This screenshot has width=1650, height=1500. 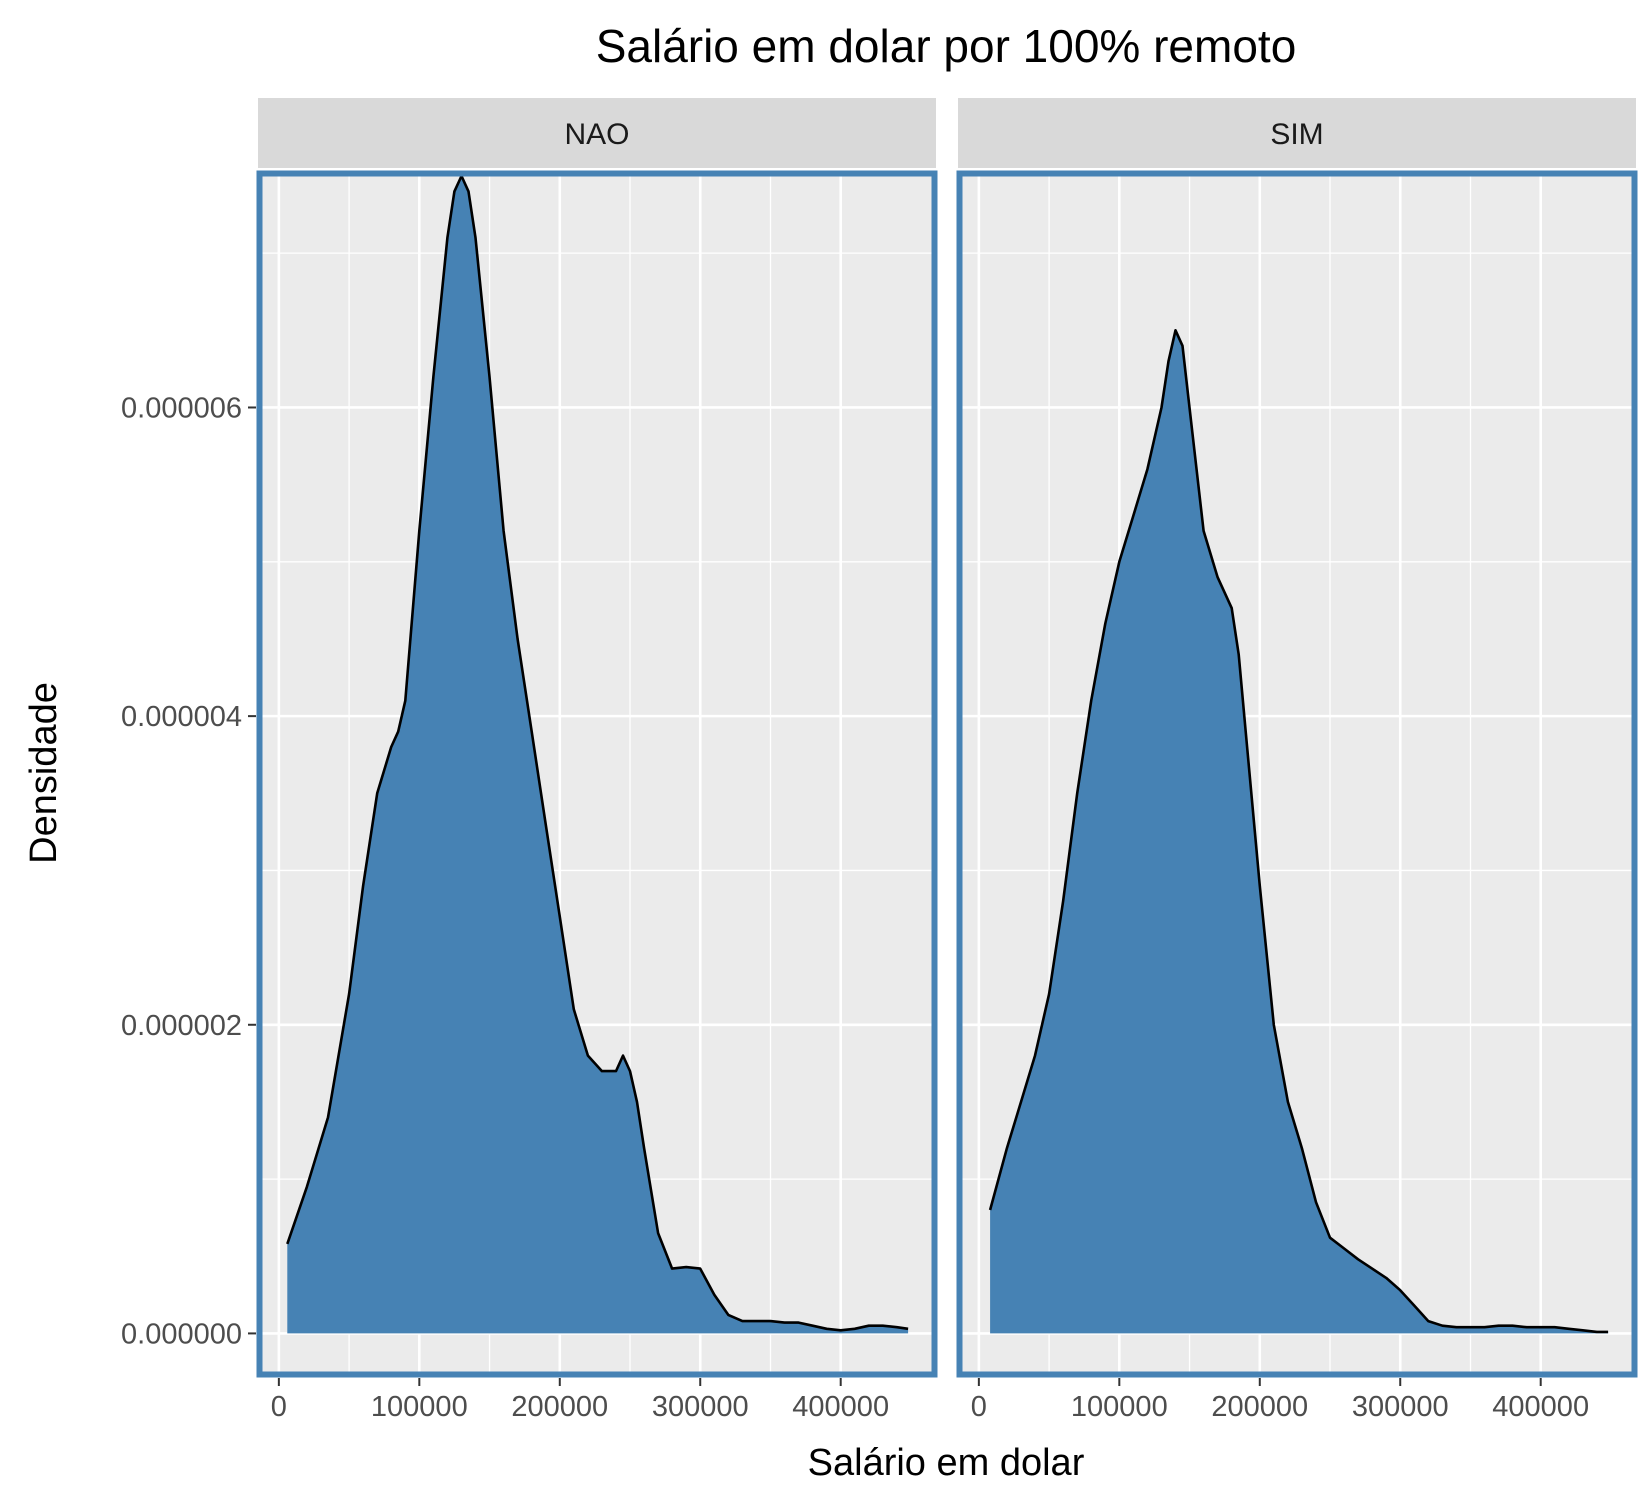 I want to click on strip-background-nao, so click(x=597, y=133).